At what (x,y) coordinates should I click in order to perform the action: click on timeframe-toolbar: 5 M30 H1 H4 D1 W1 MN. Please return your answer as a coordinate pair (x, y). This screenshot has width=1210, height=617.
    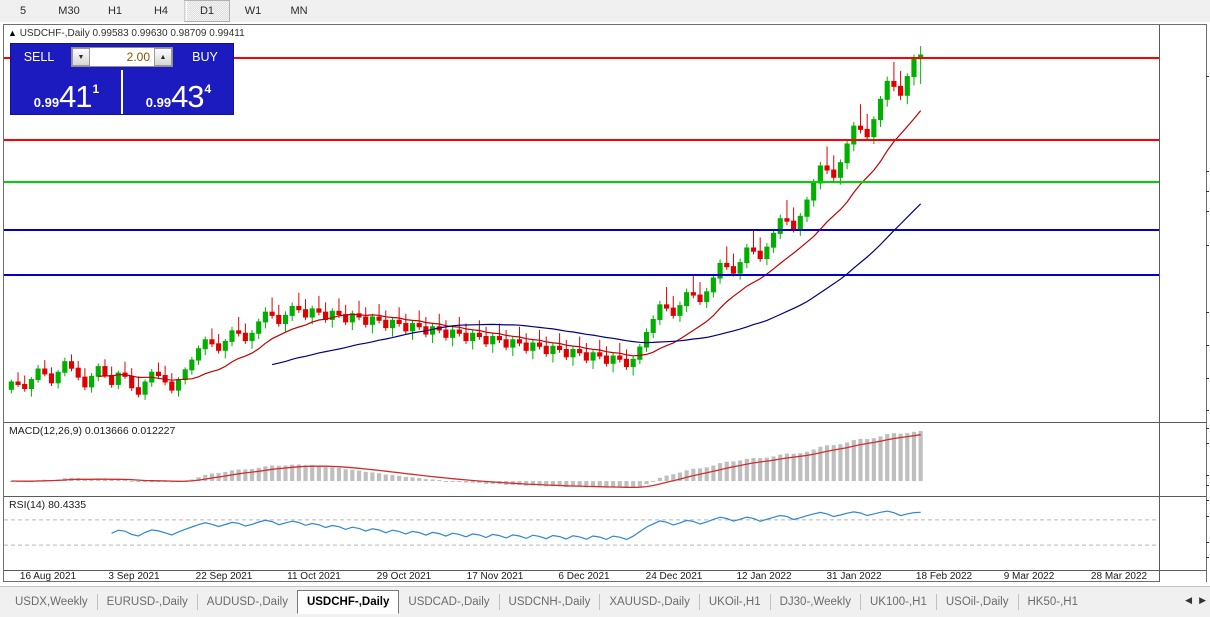
    Looking at the image, I should click on (605, 11).